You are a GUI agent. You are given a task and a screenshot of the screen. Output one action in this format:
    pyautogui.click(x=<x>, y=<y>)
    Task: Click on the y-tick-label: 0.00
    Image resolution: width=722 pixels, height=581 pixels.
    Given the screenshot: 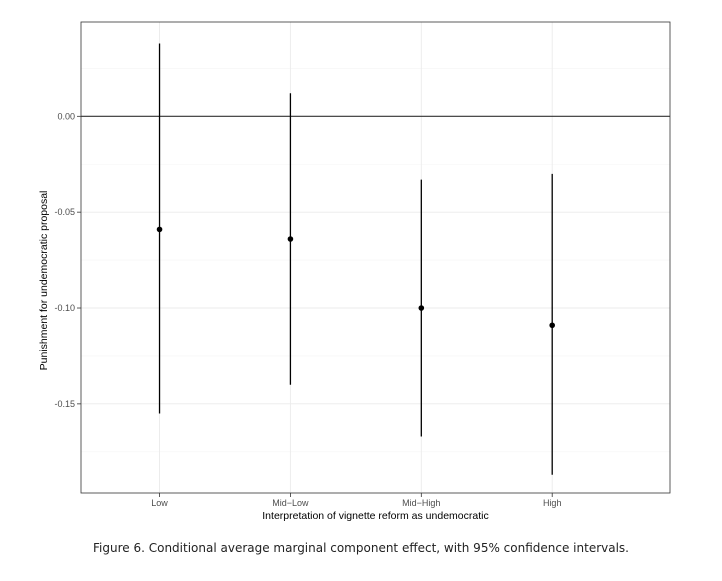 What is the action you would take?
    pyautogui.click(x=66, y=116)
    